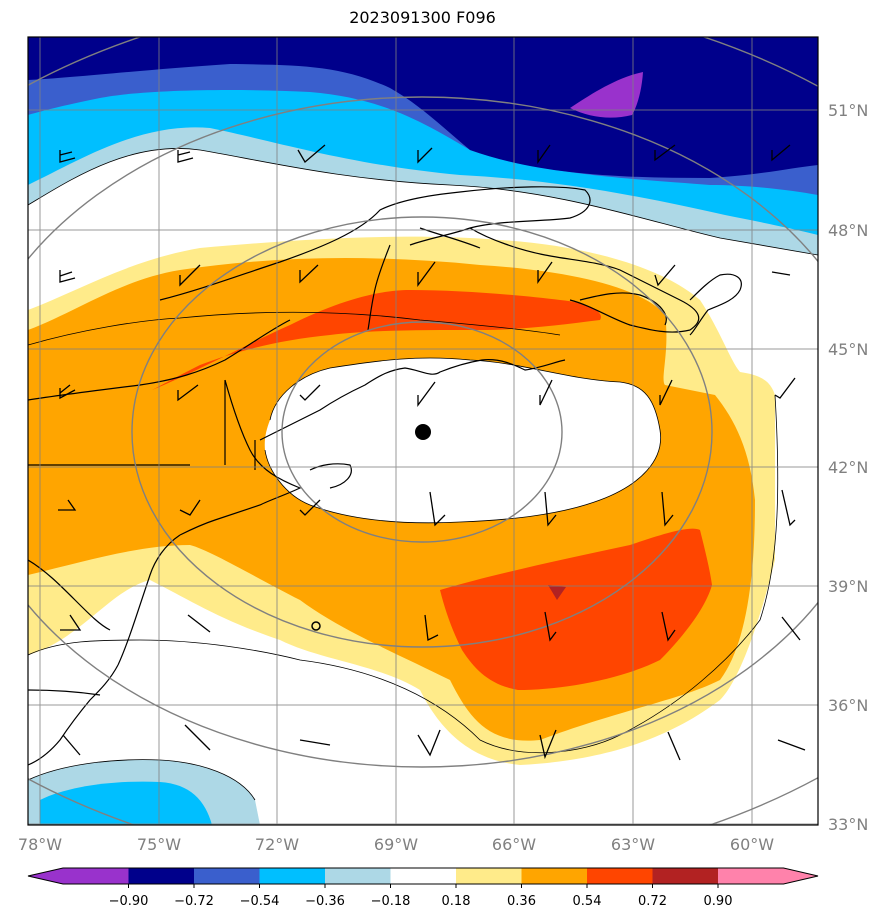 The height and width of the screenshot is (924, 889). What do you see at coordinates (801, 876) in the screenshot?
I see `colorbar-extend-max` at bounding box center [801, 876].